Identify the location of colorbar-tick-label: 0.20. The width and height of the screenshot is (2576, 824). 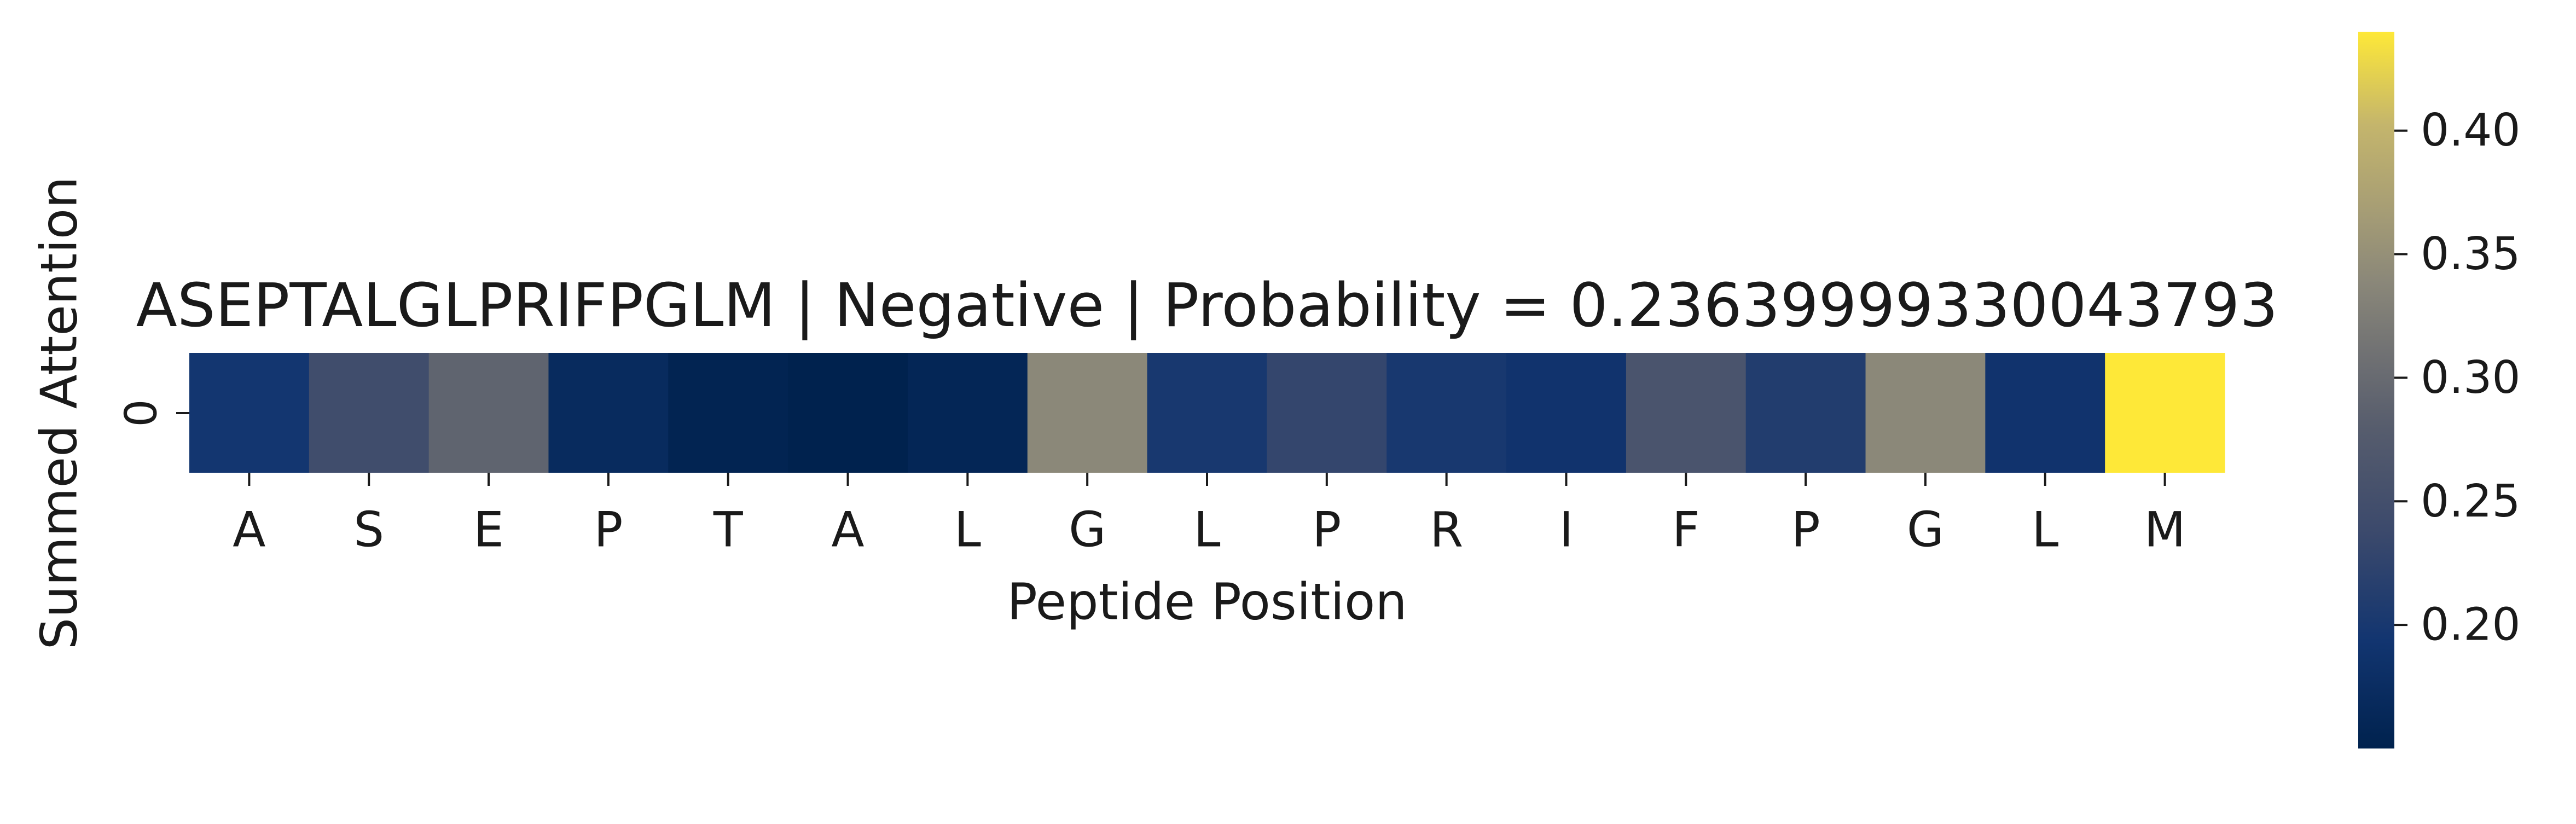
(2471, 625).